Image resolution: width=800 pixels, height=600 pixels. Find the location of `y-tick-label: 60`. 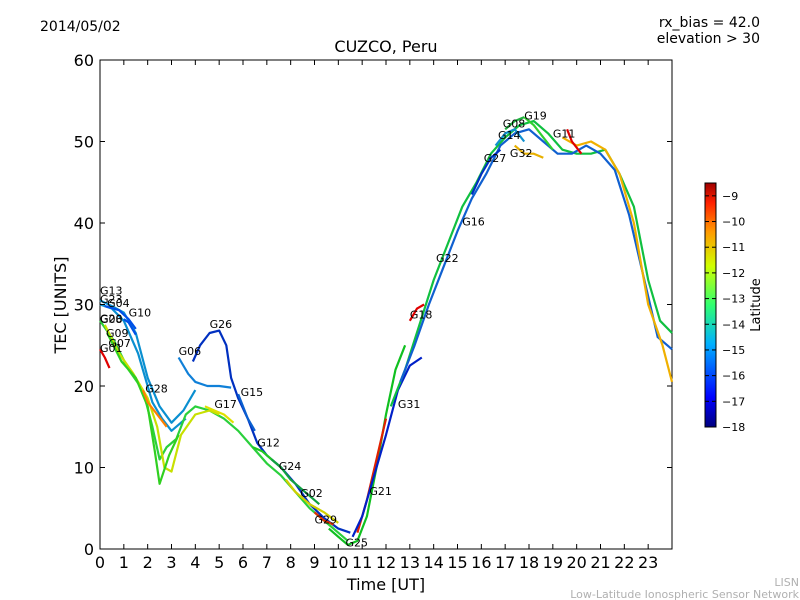

y-tick-label: 60 is located at coordinates (84, 60).